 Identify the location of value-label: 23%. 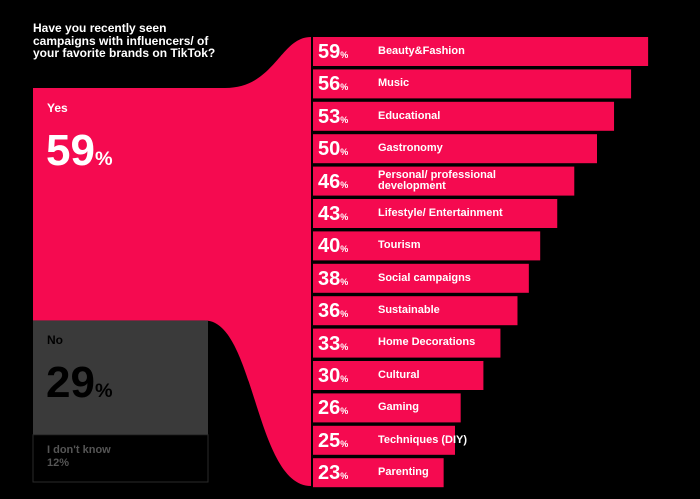
(333, 473).